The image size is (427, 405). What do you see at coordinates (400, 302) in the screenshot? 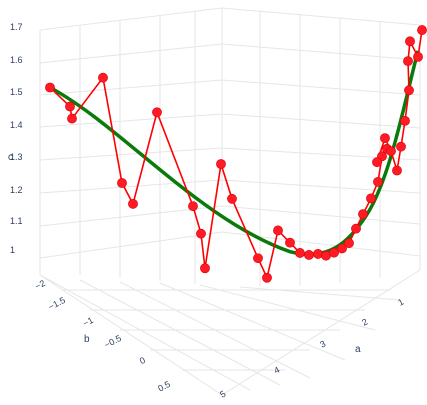
I see `a-tick-label: 1` at bounding box center [400, 302].